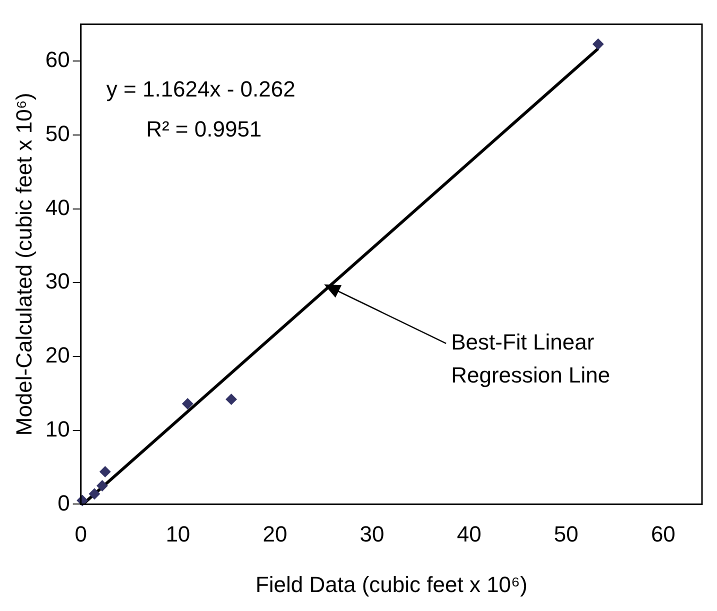  Describe the element at coordinates (275, 533) in the screenshot. I see `x-tick-label: 20` at that location.